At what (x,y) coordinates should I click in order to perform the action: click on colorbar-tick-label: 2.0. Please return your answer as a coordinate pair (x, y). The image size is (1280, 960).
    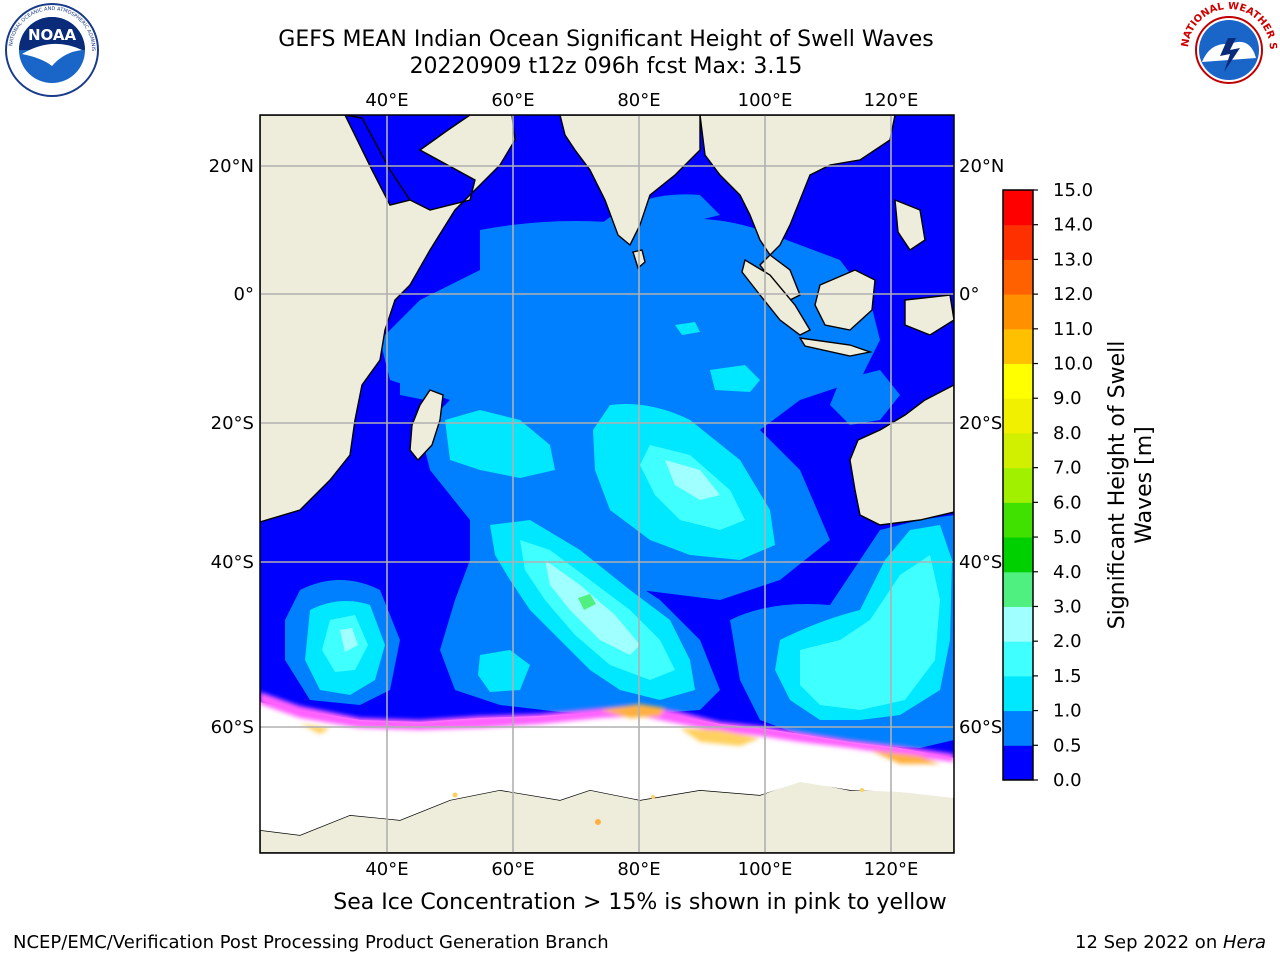
    Looking at the image, I should click on (1067, 641).